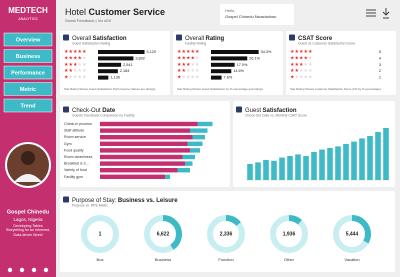  What do you see at coordinates (289, 234) in the screenshot?
I see `donut-value: 1,936` at bounding box center [289, 234].